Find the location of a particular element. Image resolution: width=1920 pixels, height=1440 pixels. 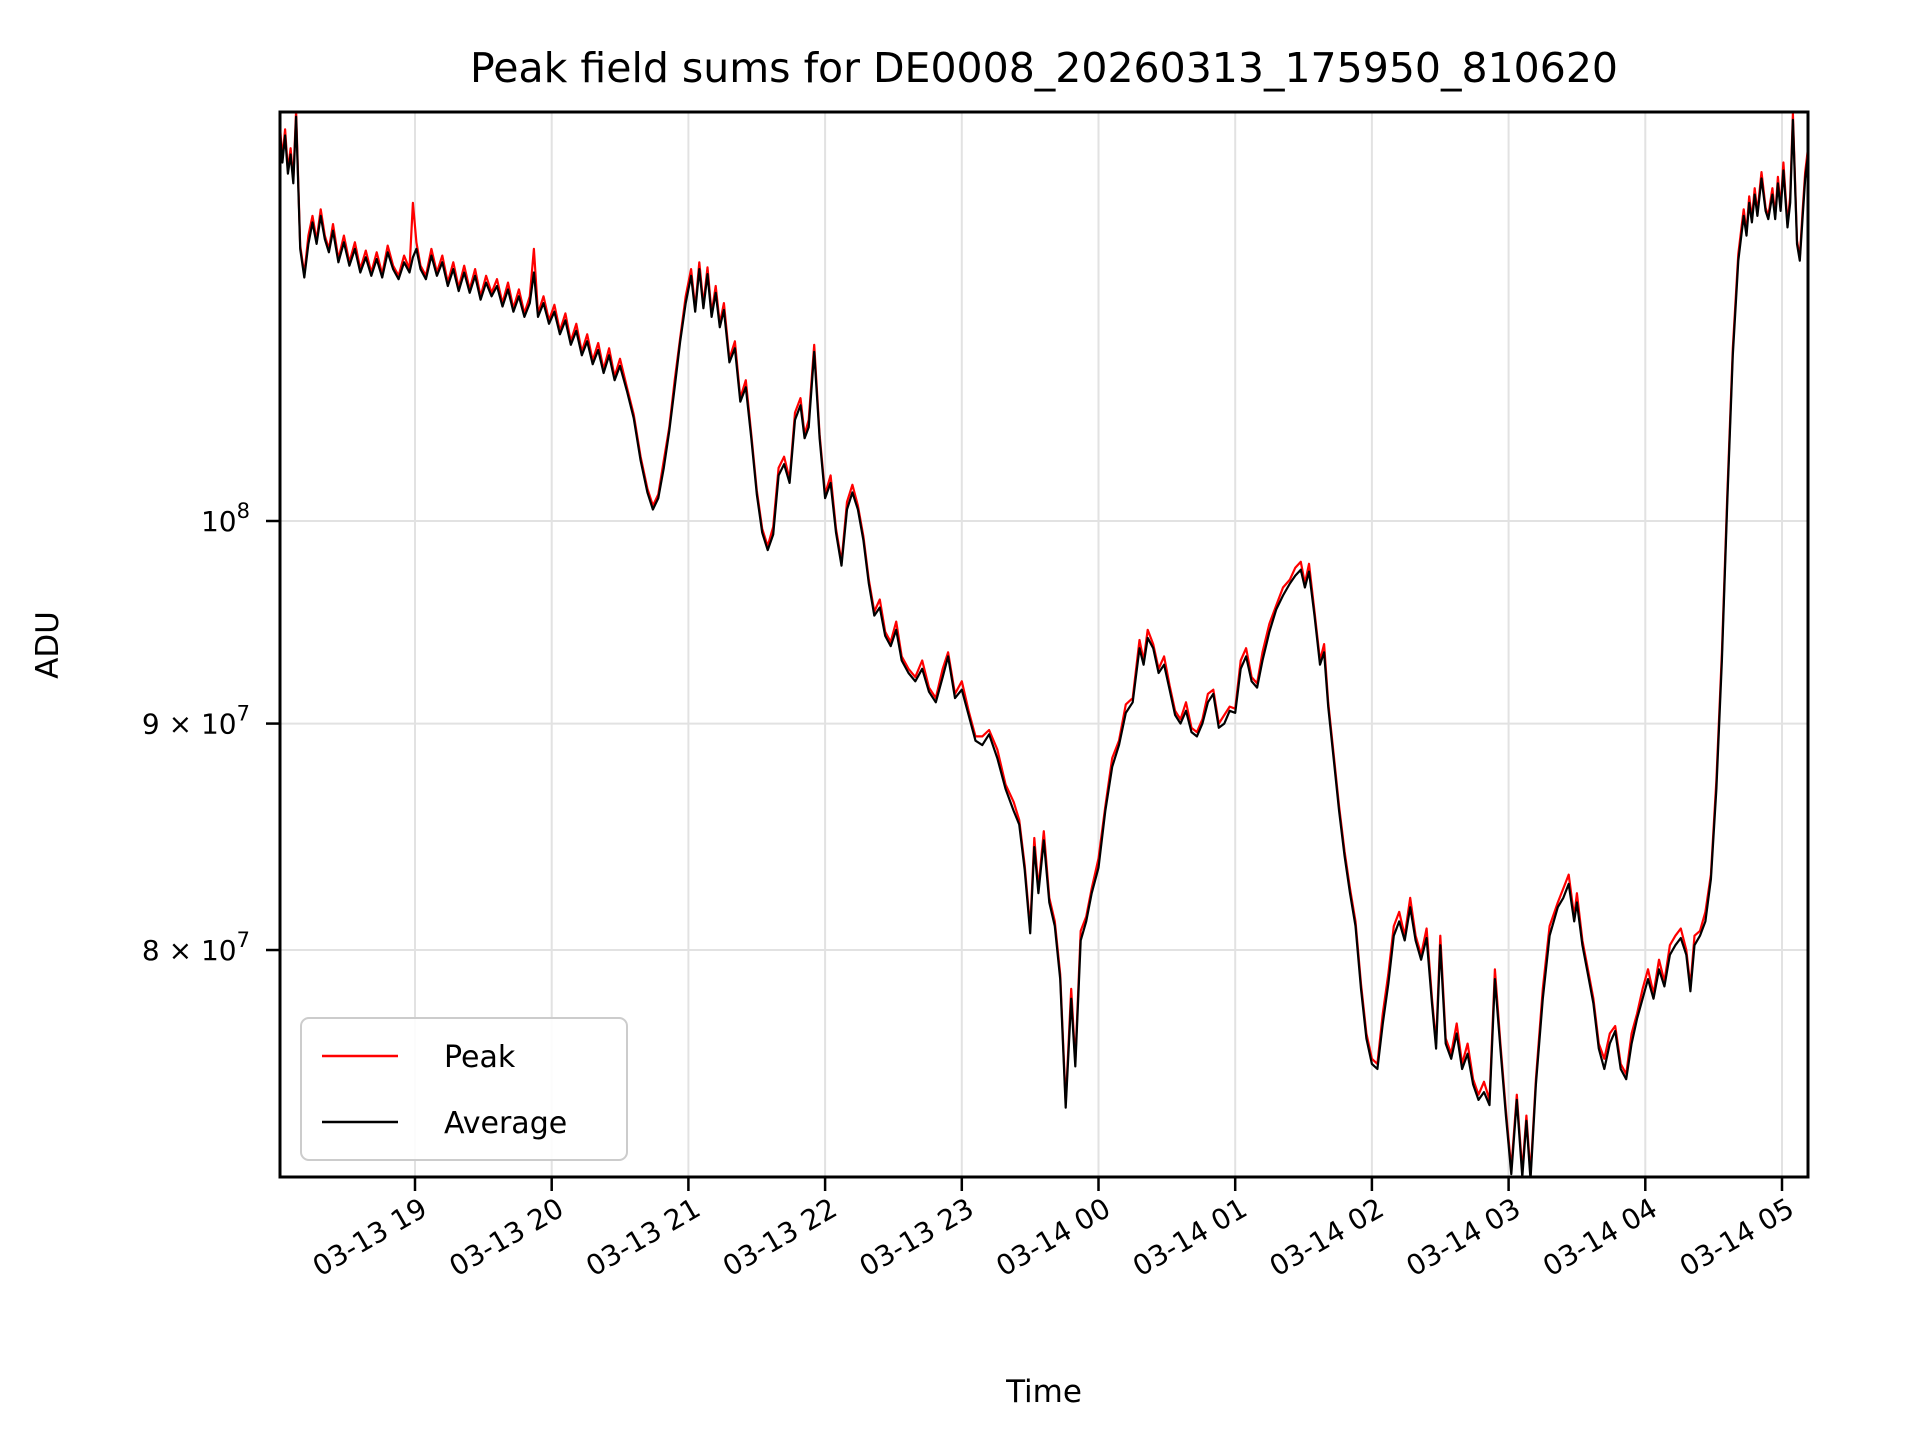

y-tick-label: 9 × 107 is located at coordinates (196, 721).